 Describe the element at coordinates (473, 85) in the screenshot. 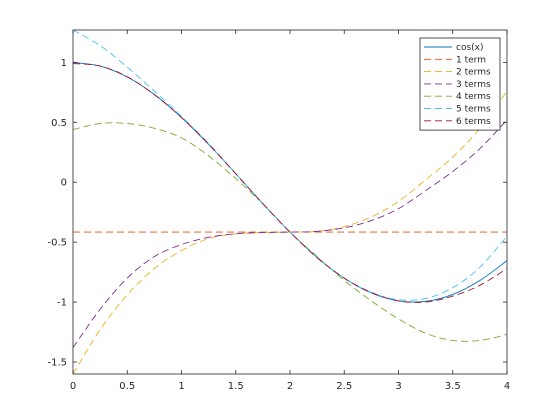

I see `legend-label-3: 3 terms` at that location.